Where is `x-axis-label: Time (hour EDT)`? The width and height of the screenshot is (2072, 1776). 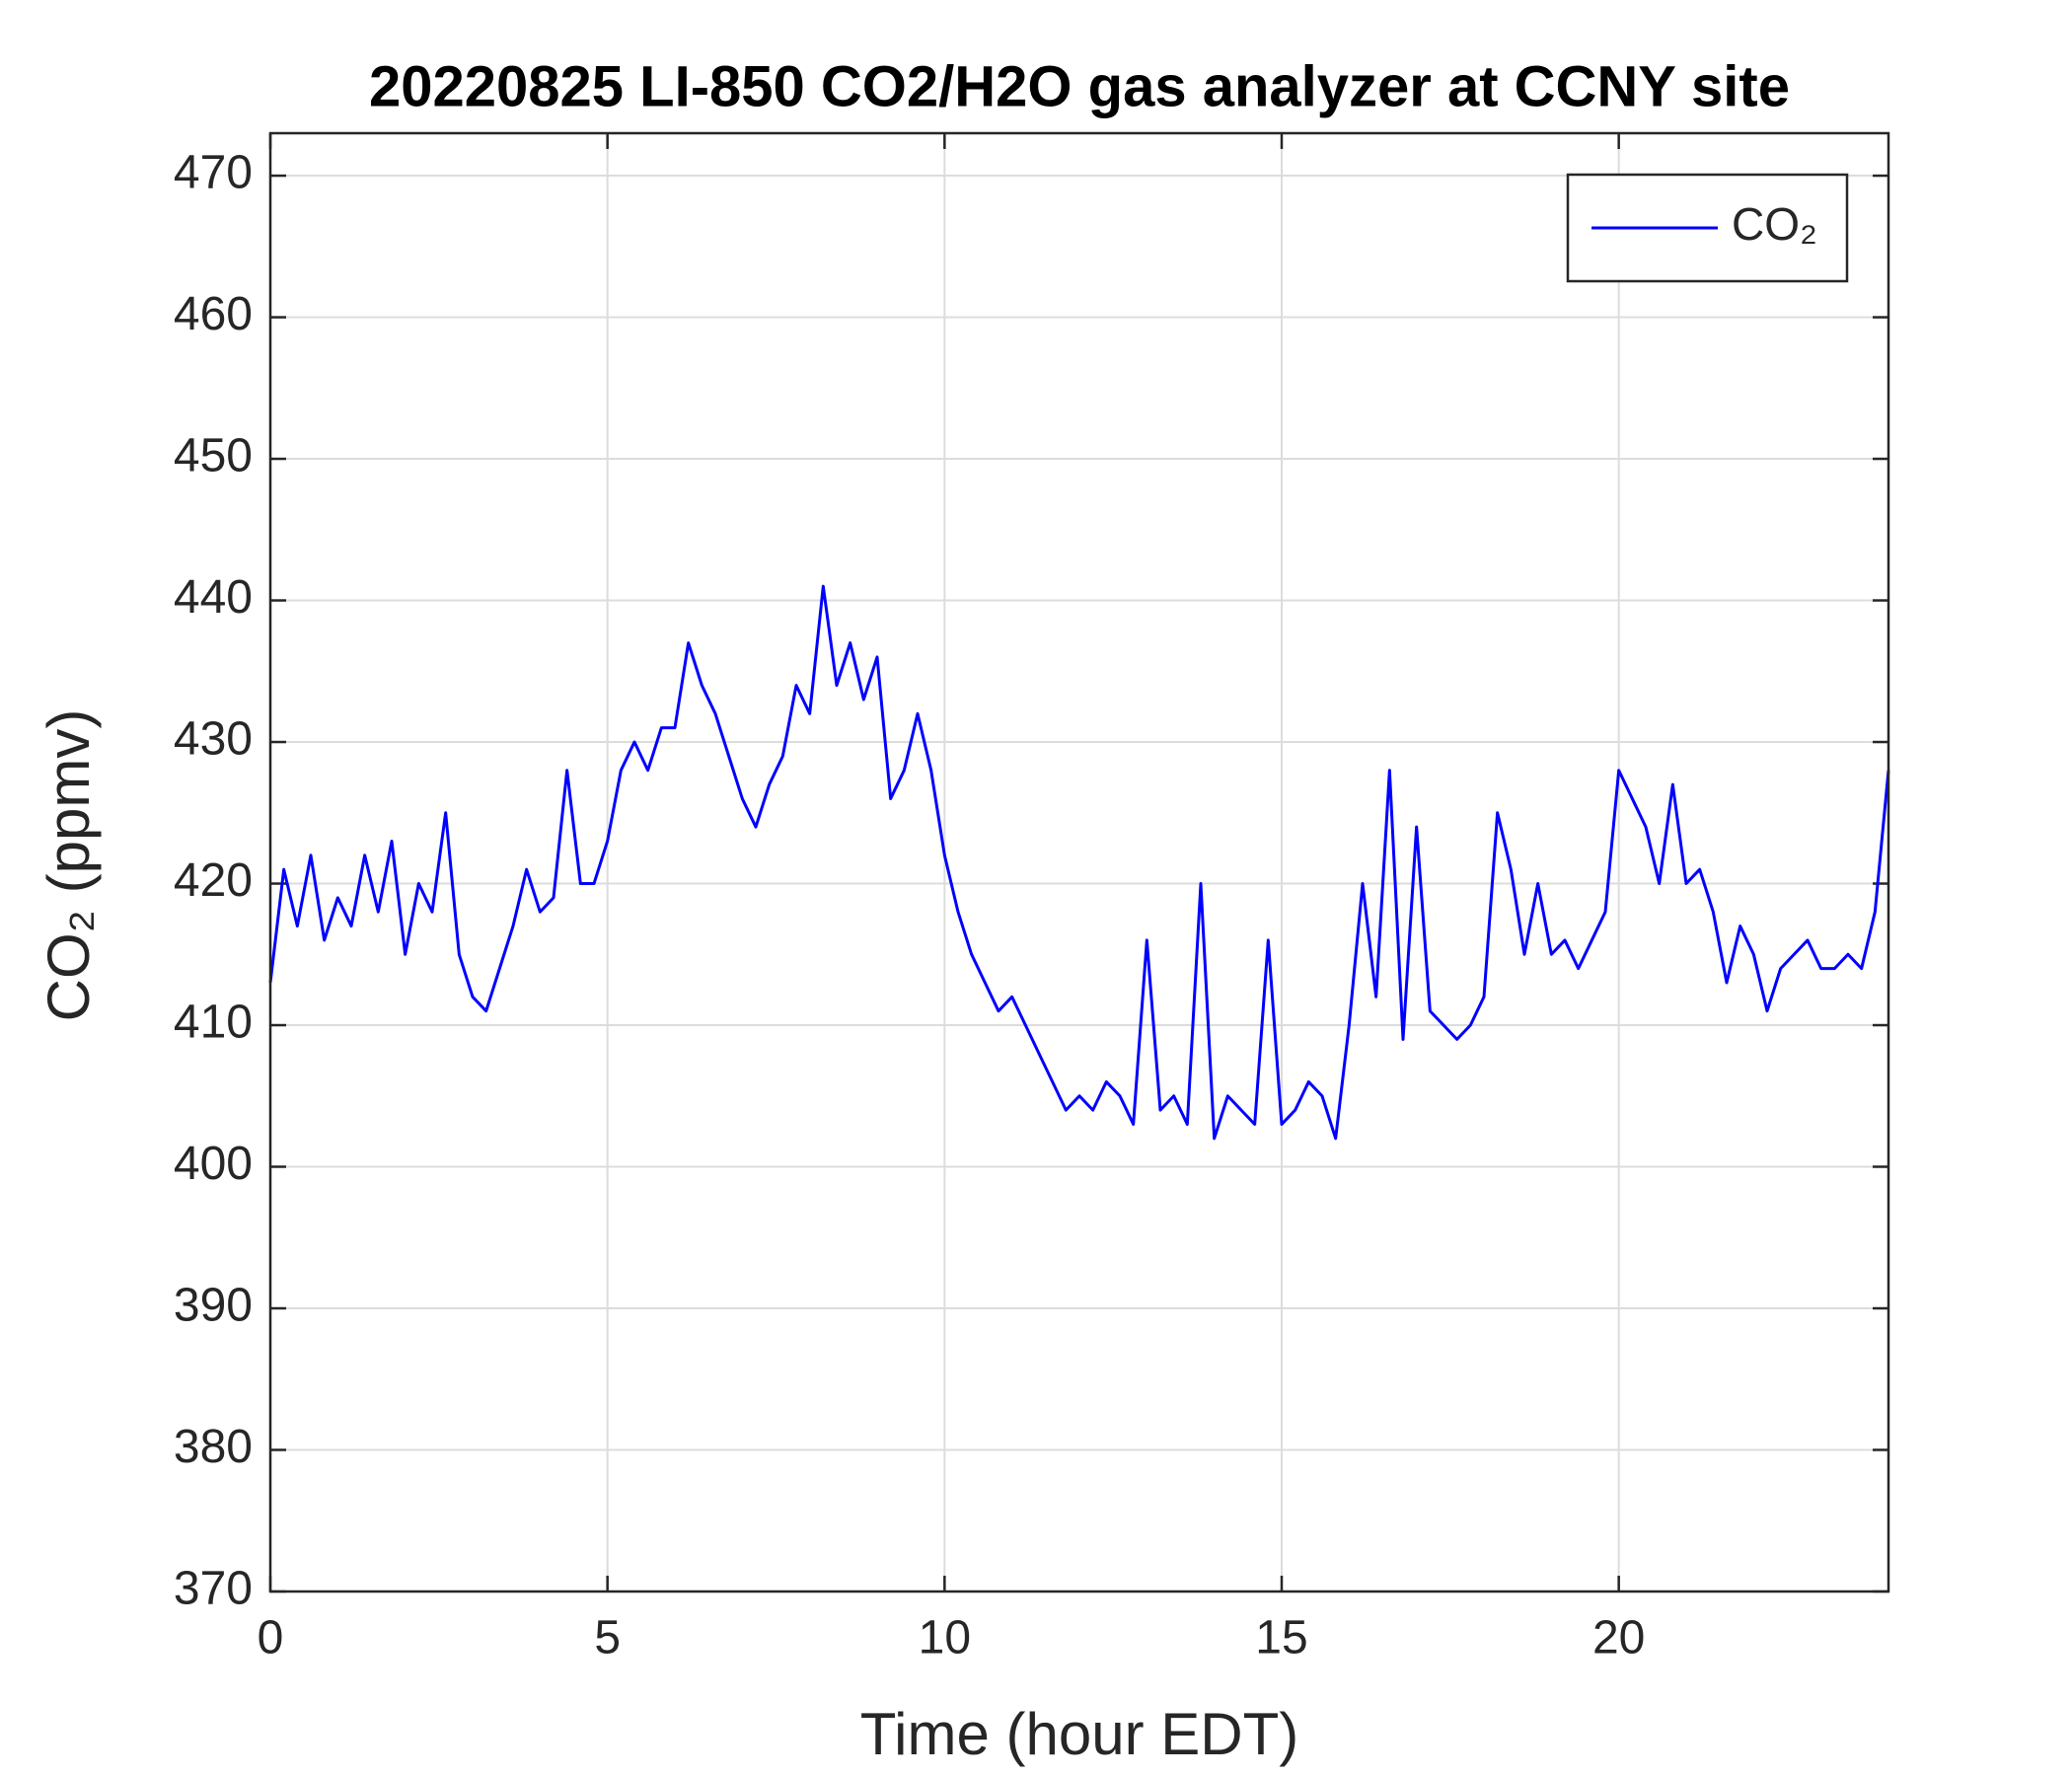 x-axis-label: Time (hour EDT) is located at coordinates (1079, 1734).